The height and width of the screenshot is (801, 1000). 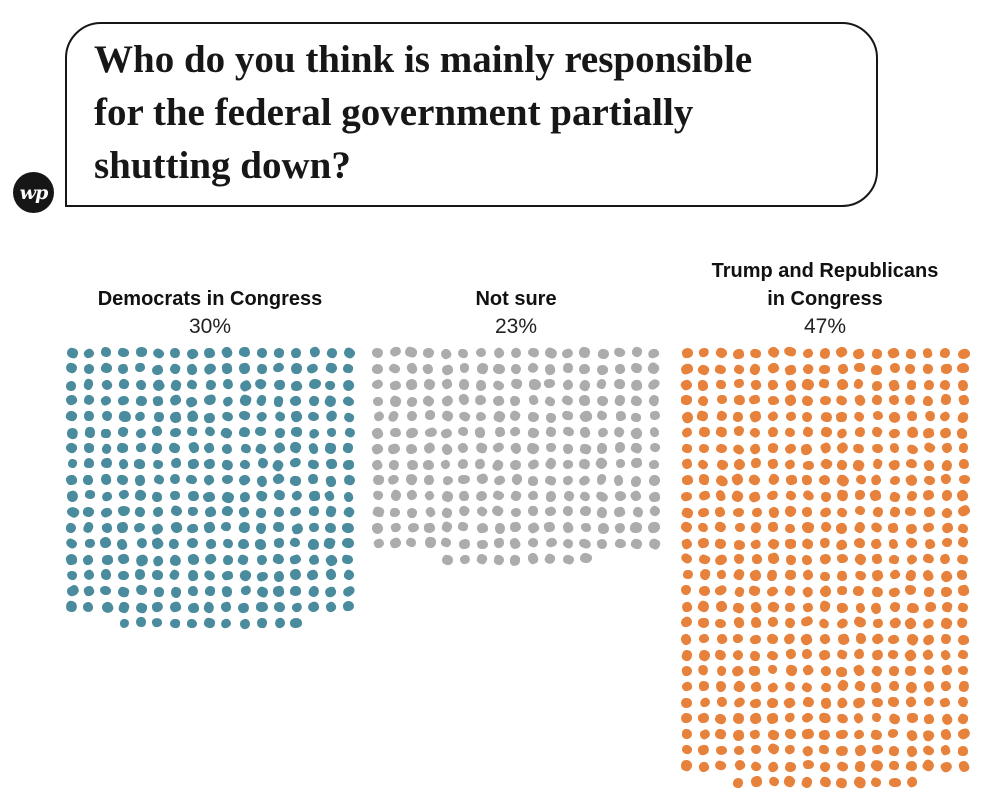 What do you see at coordinates (825, 297) in the screenshot?
I see `category-label-block: Trump and Republicans in Congress 47%` at bounding box center [825, 297].